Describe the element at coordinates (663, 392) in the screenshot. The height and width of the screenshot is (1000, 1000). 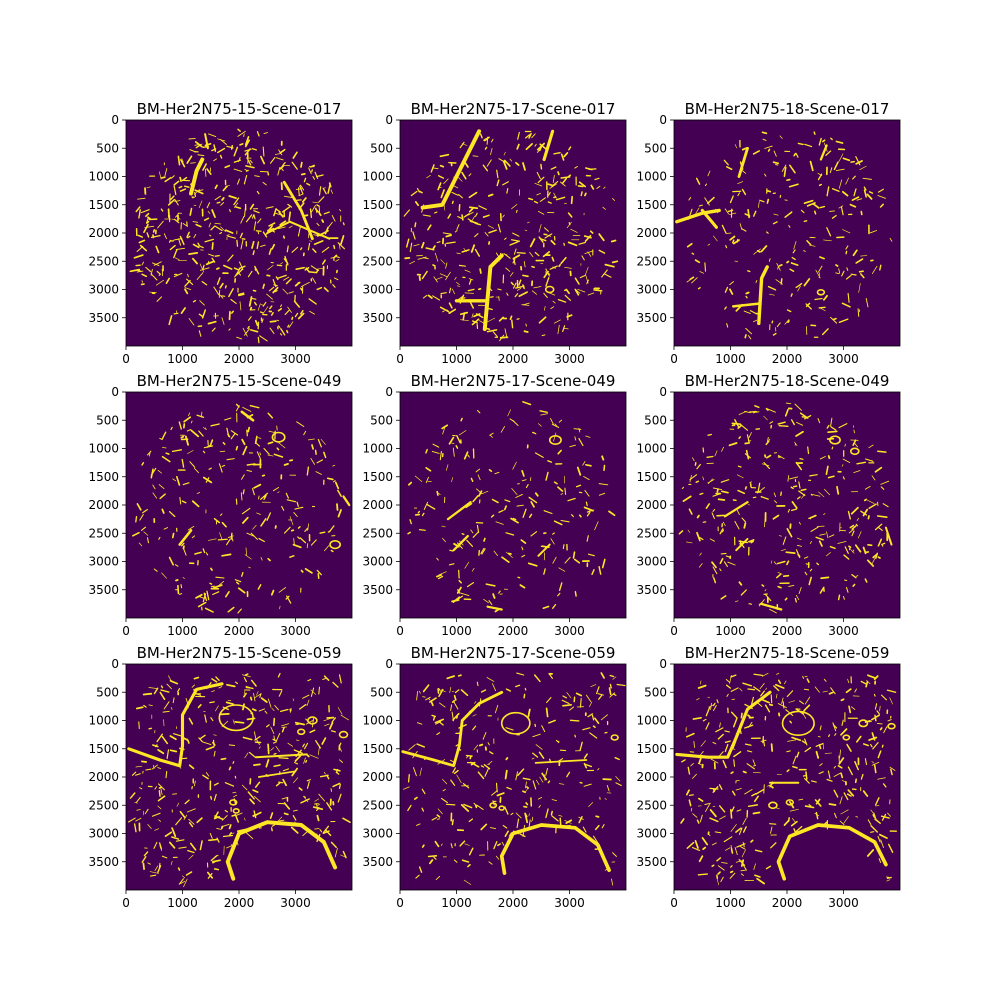
I see `y-tick-label: 0` at that location.